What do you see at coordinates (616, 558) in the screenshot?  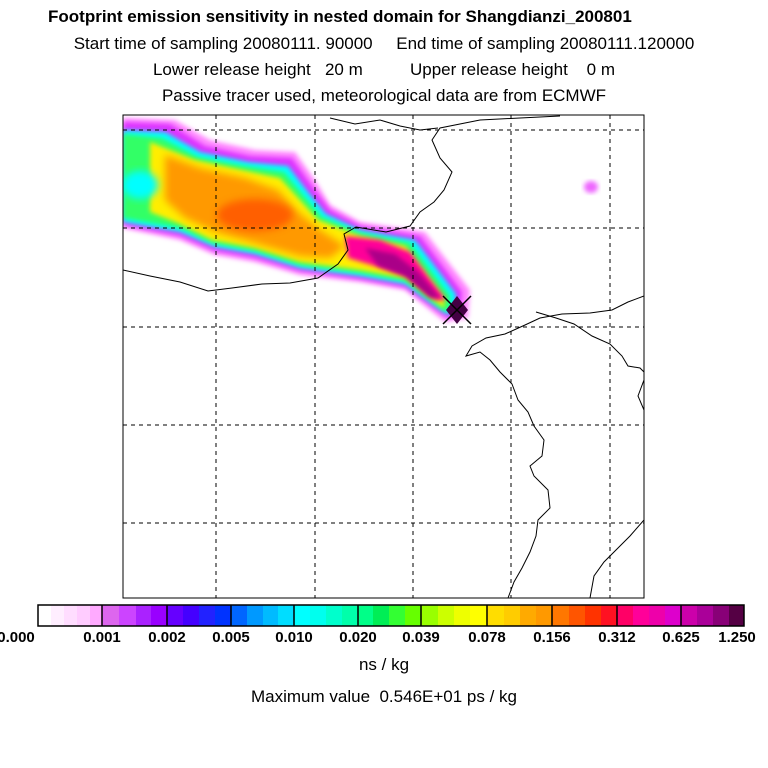 I see `coast-lower-east` at bounding box center [616, 558].